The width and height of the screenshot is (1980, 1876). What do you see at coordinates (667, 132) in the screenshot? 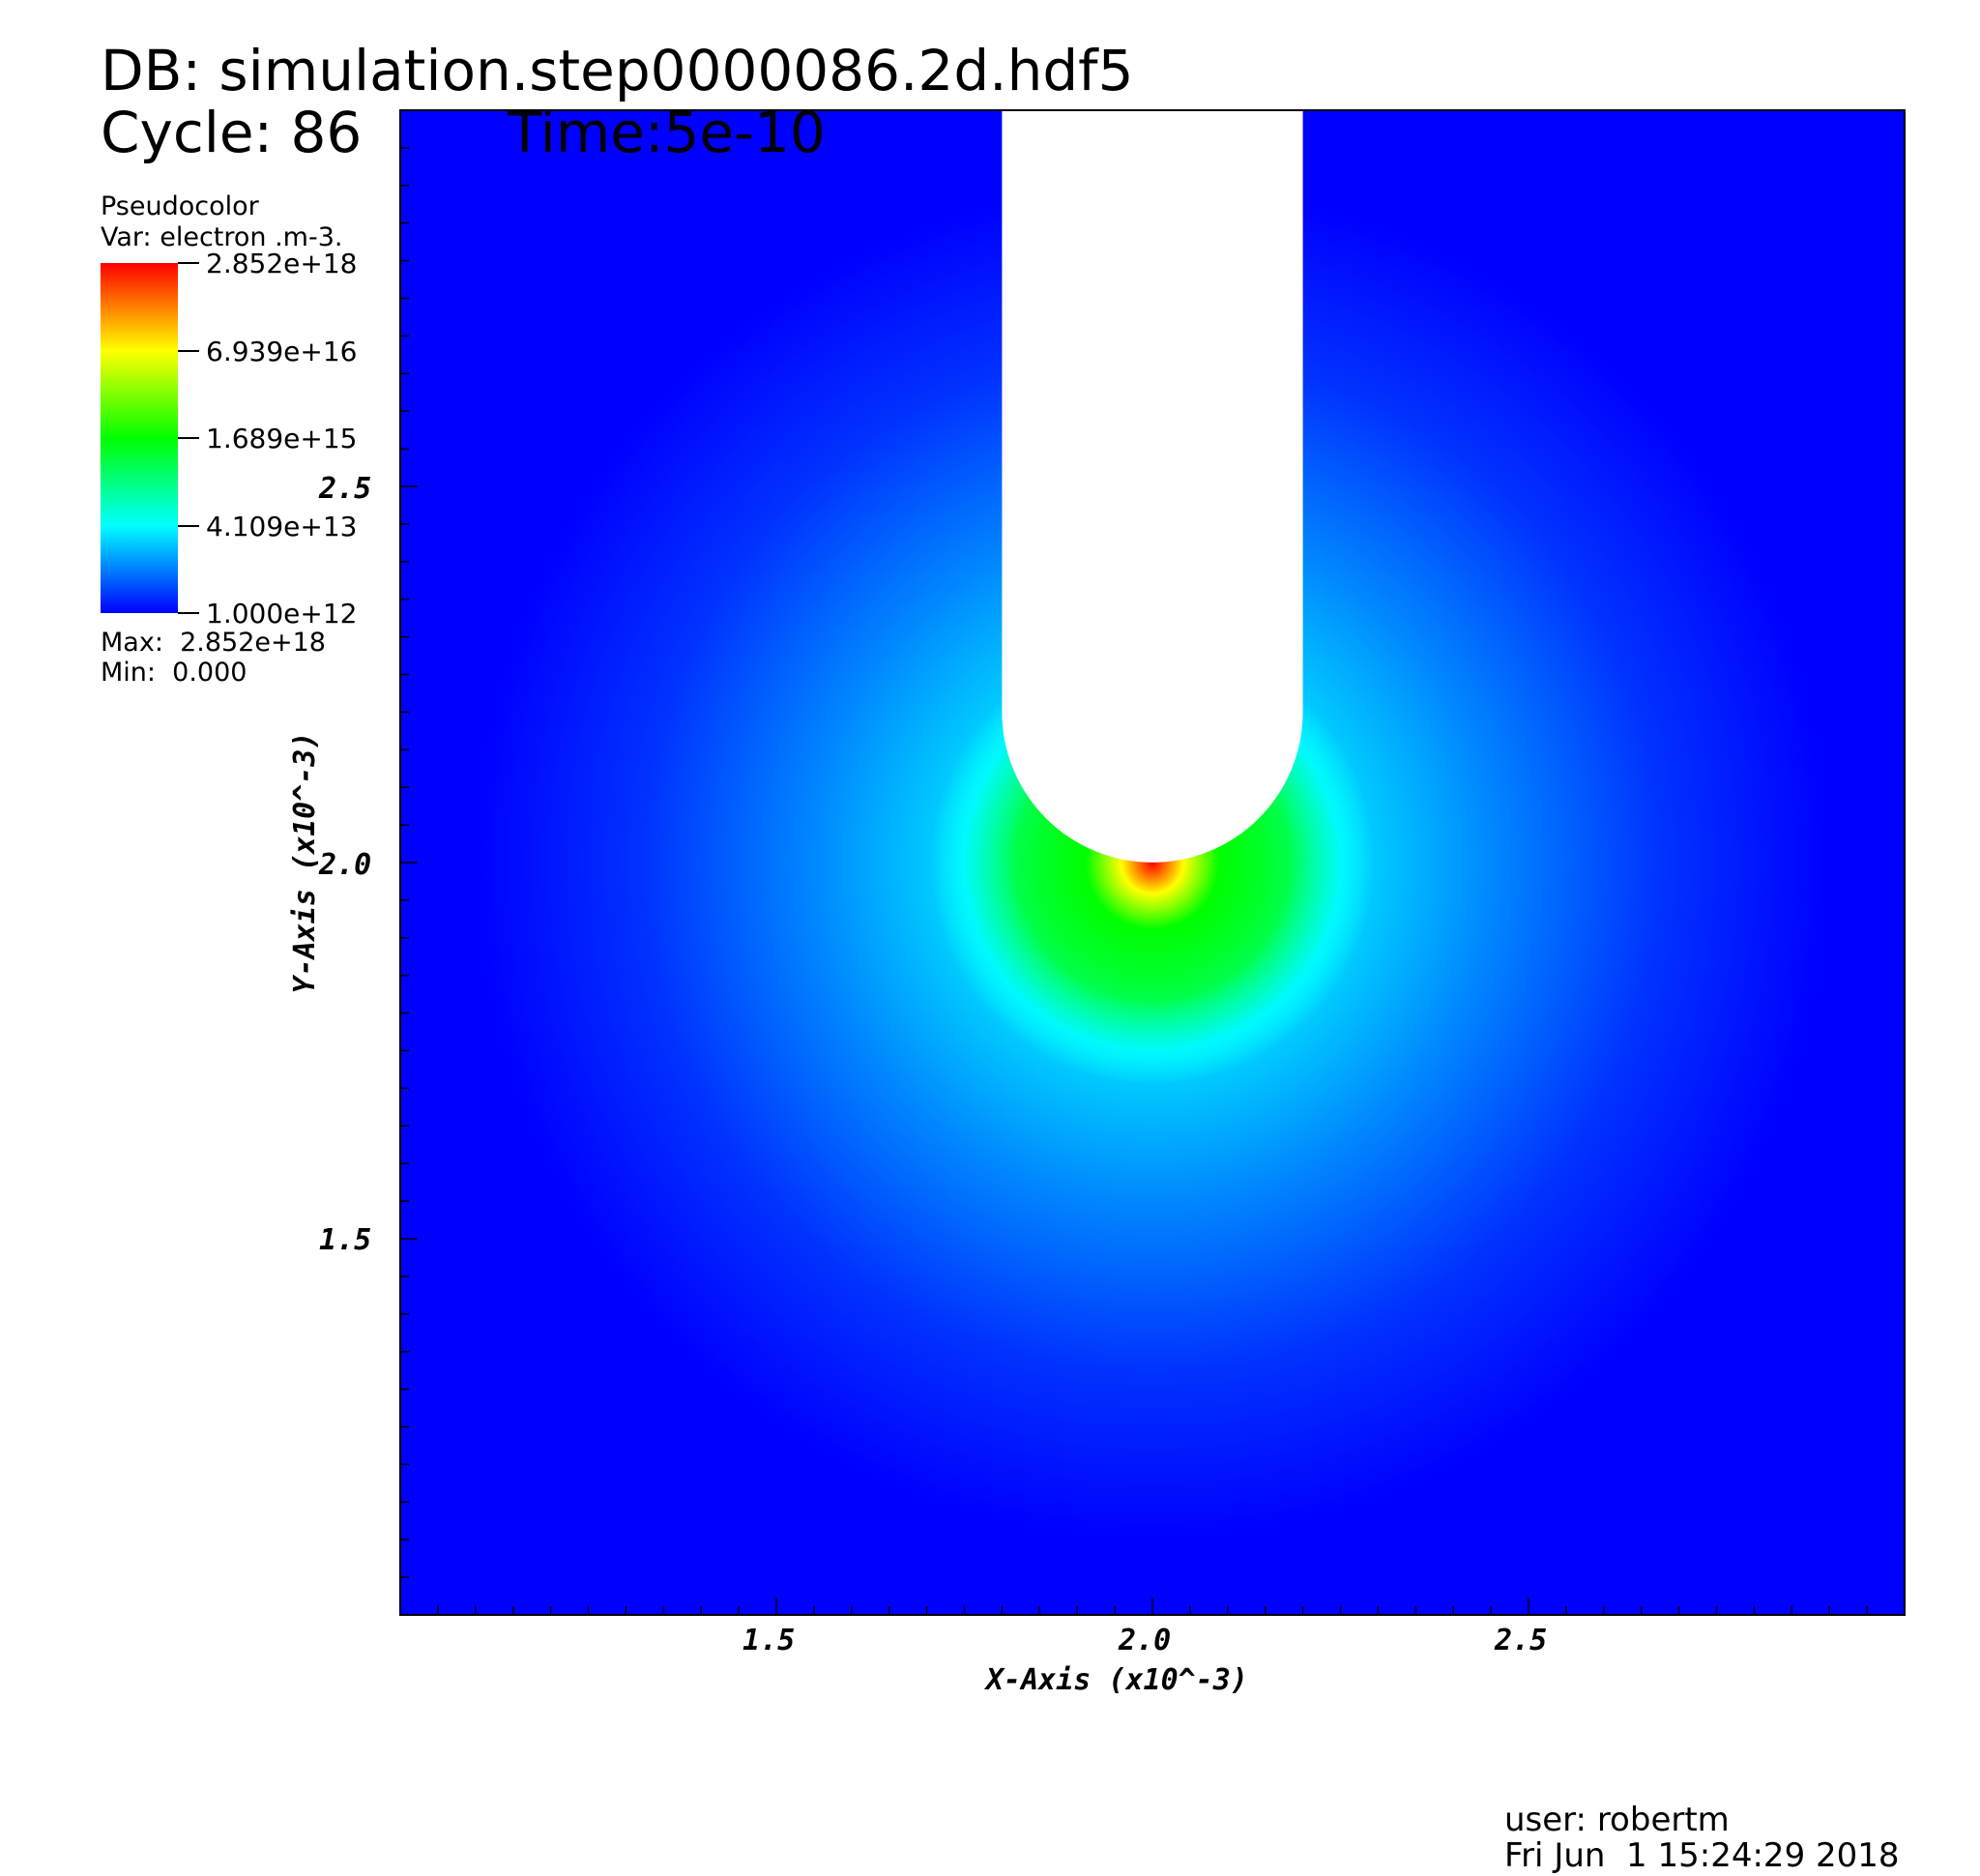
I see `time-label: Time:5e-10` at bounding box center [667, 132].